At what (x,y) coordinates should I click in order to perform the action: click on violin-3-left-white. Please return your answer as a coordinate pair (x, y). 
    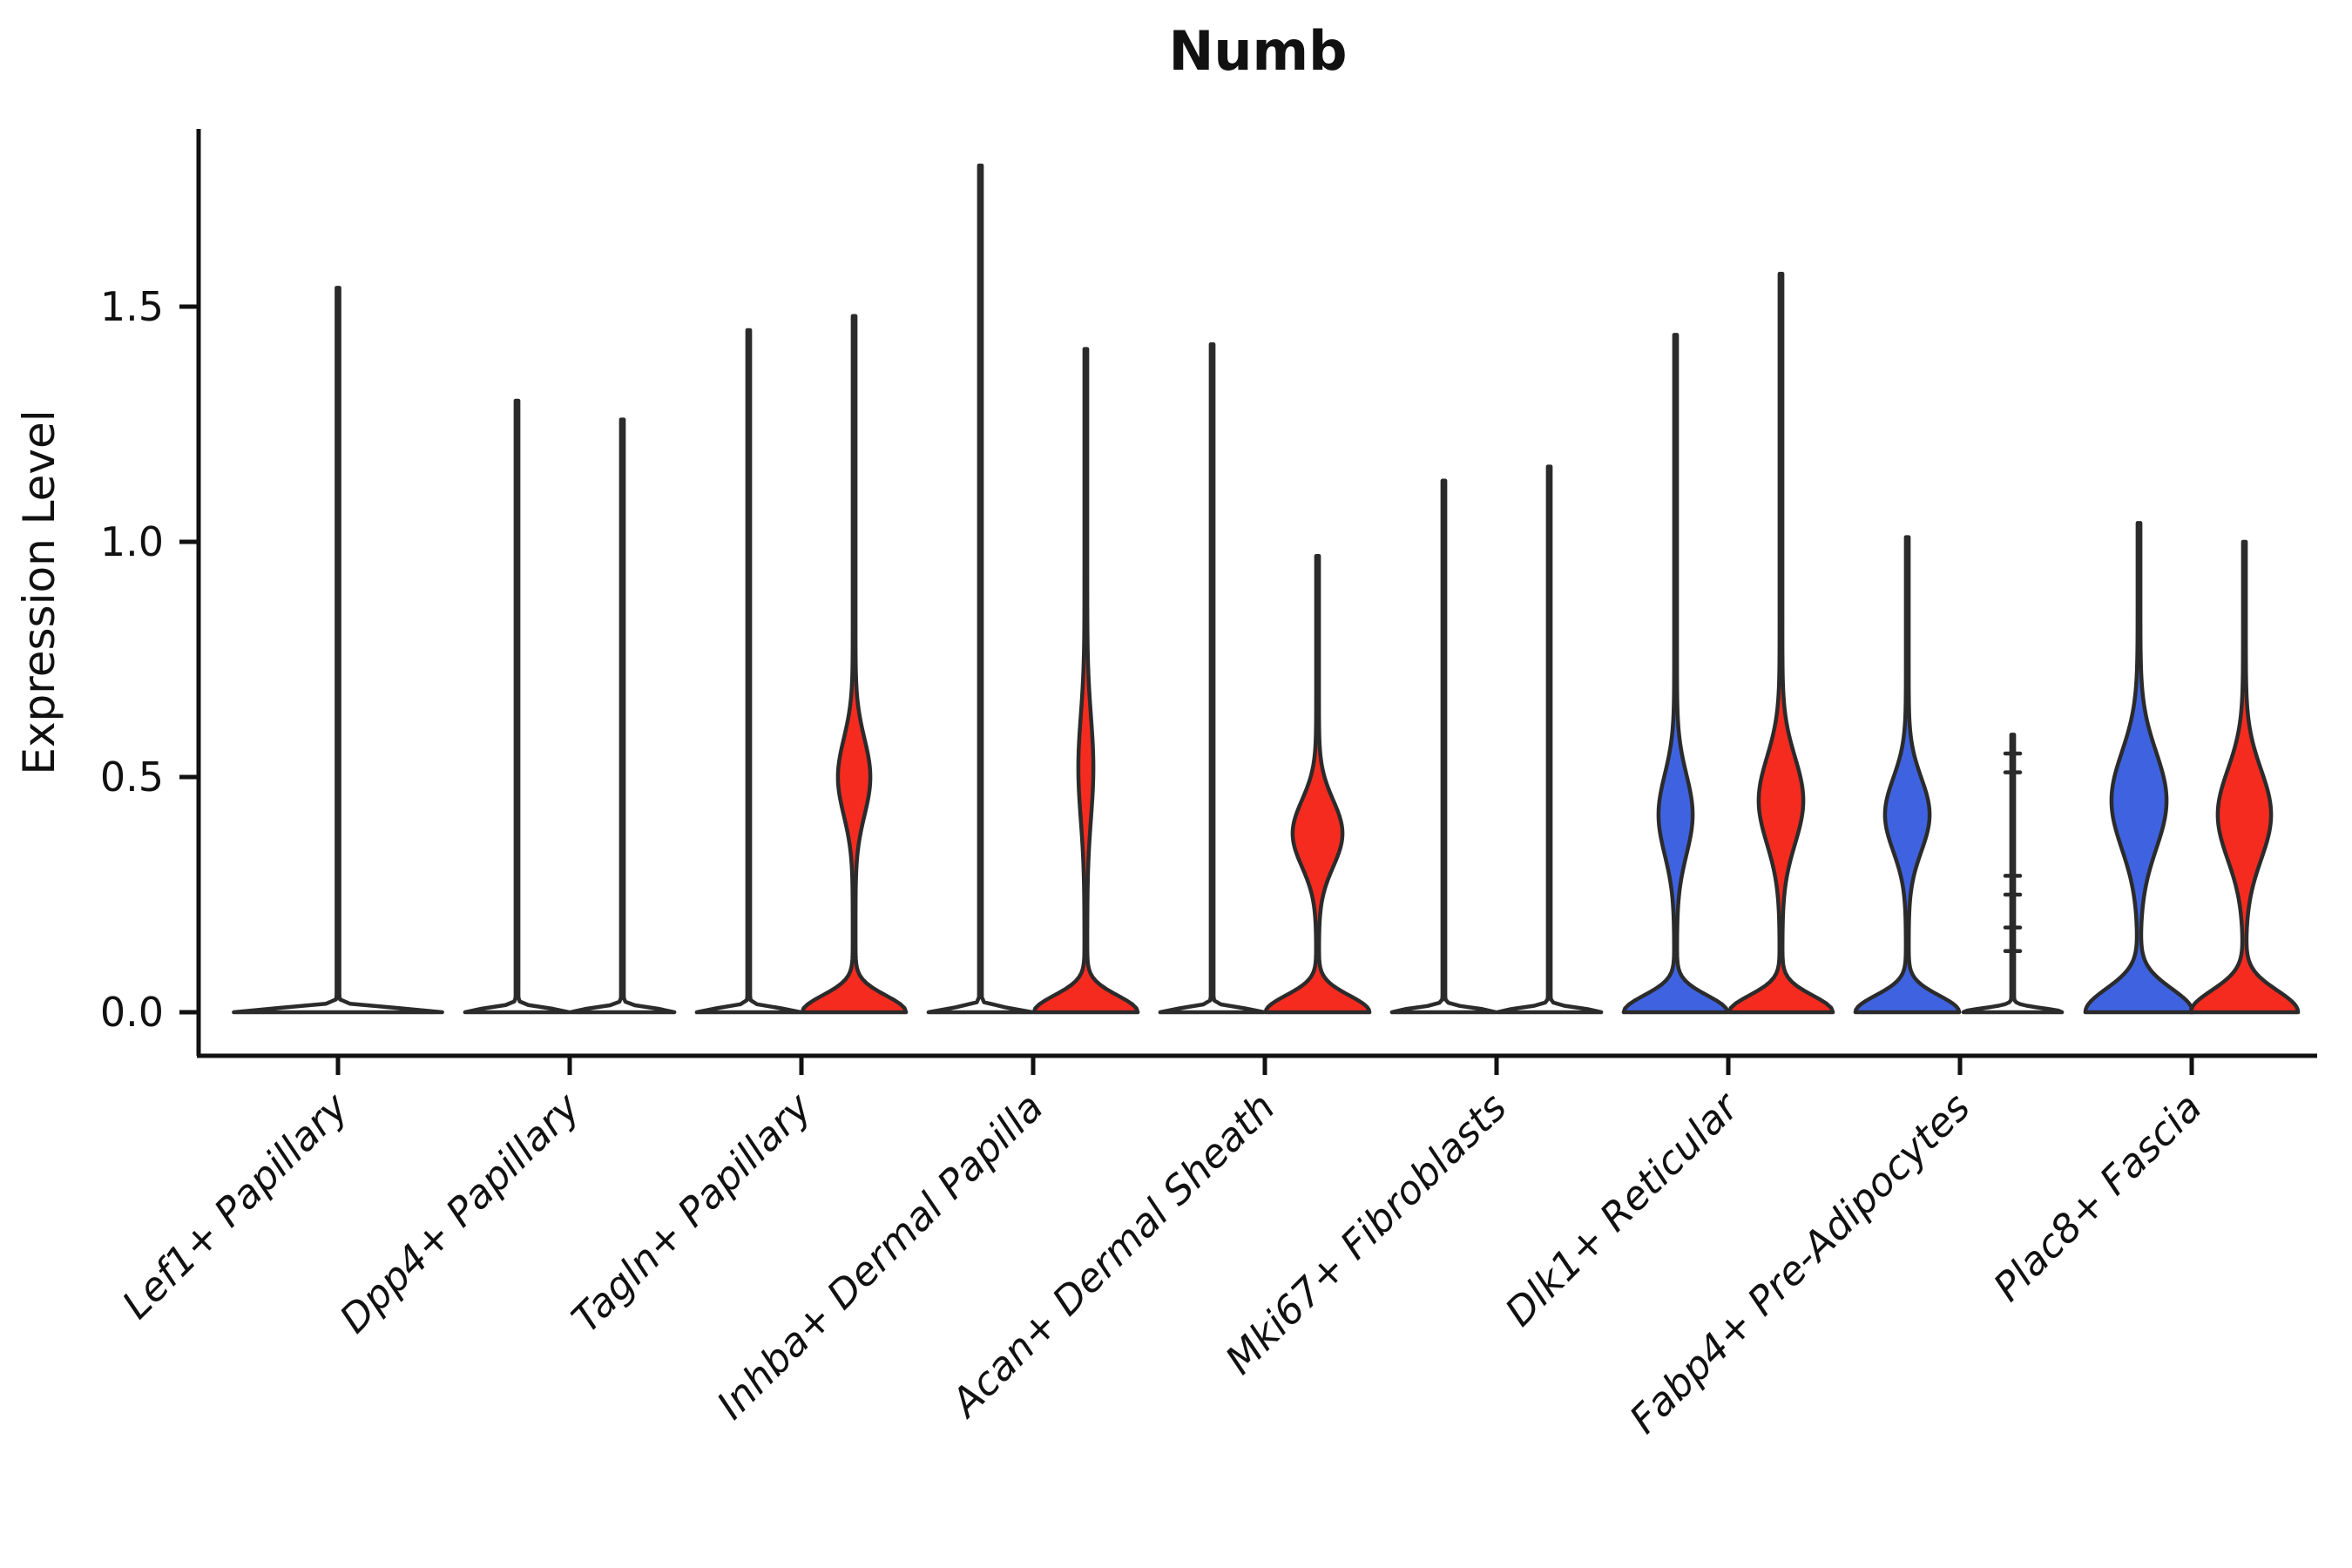
    Looking at the image, I should click on (748, 672).